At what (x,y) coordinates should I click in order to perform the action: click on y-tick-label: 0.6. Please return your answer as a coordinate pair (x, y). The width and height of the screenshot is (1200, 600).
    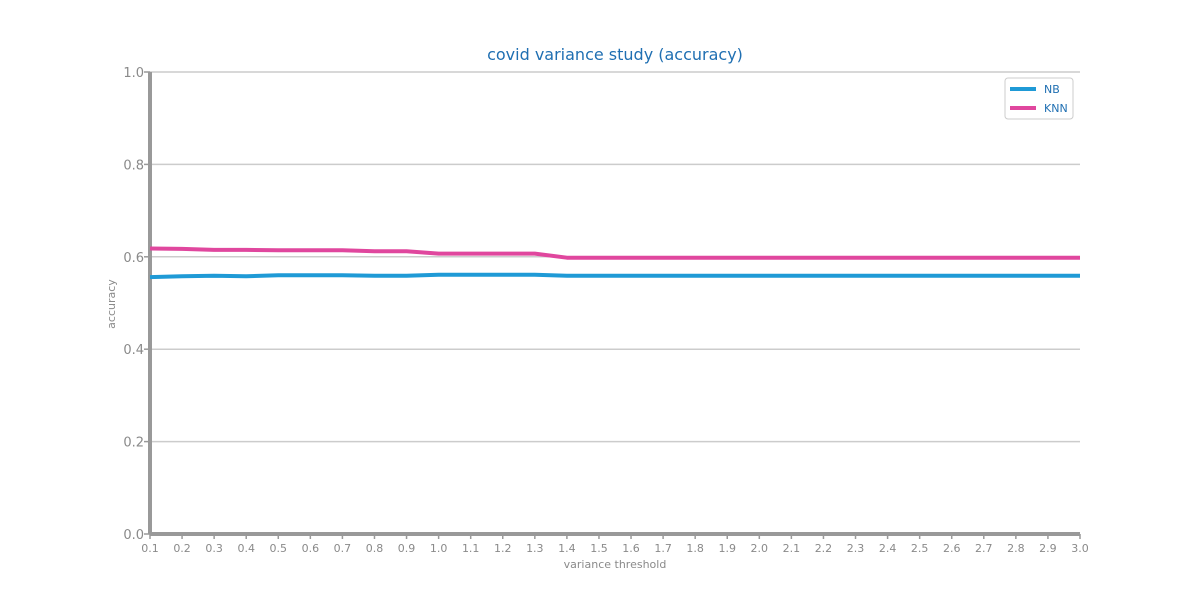
    Looking at the image, I should click on (133, 258).